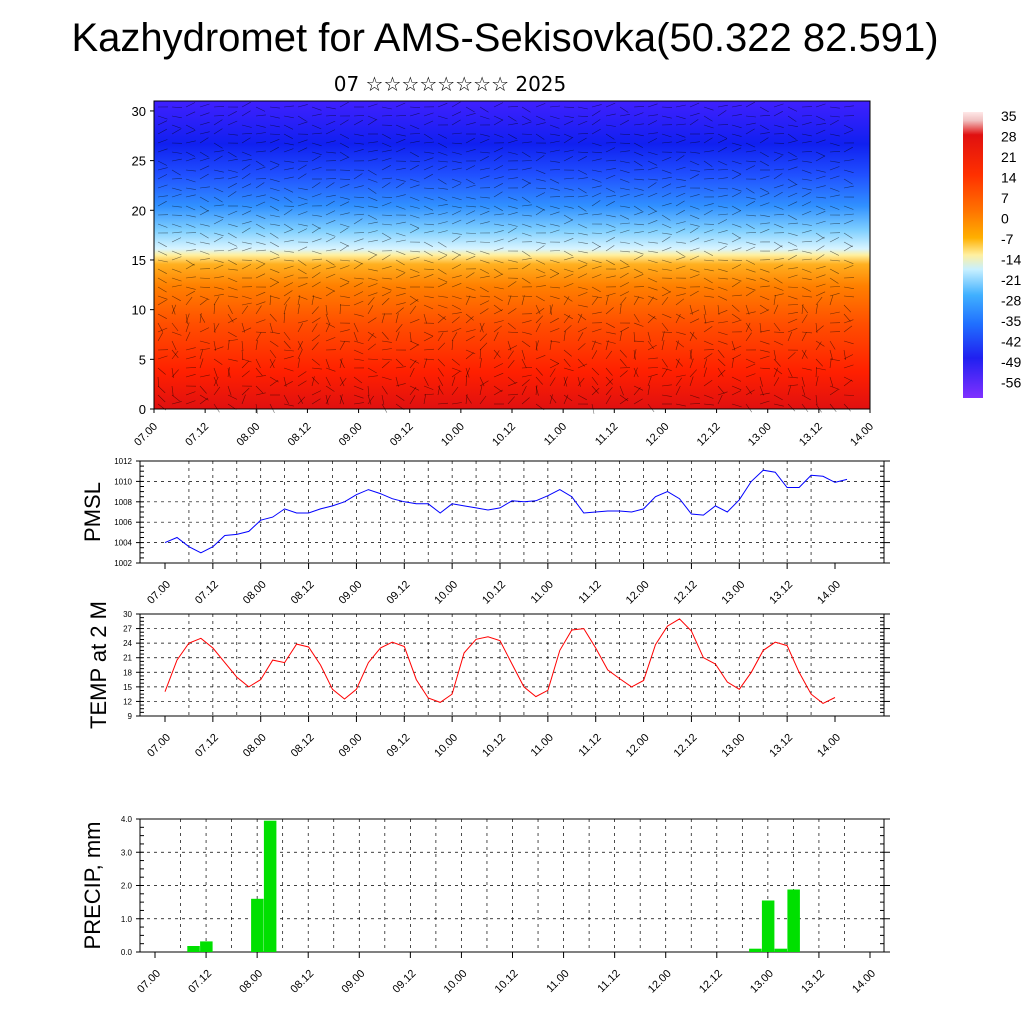 The height and width of the screenshot is (1024, 1024). What do you see at coordinates (139, 210) in the screenshot?
I see `y-tick-label: 20` at bounding box center [139, 210].